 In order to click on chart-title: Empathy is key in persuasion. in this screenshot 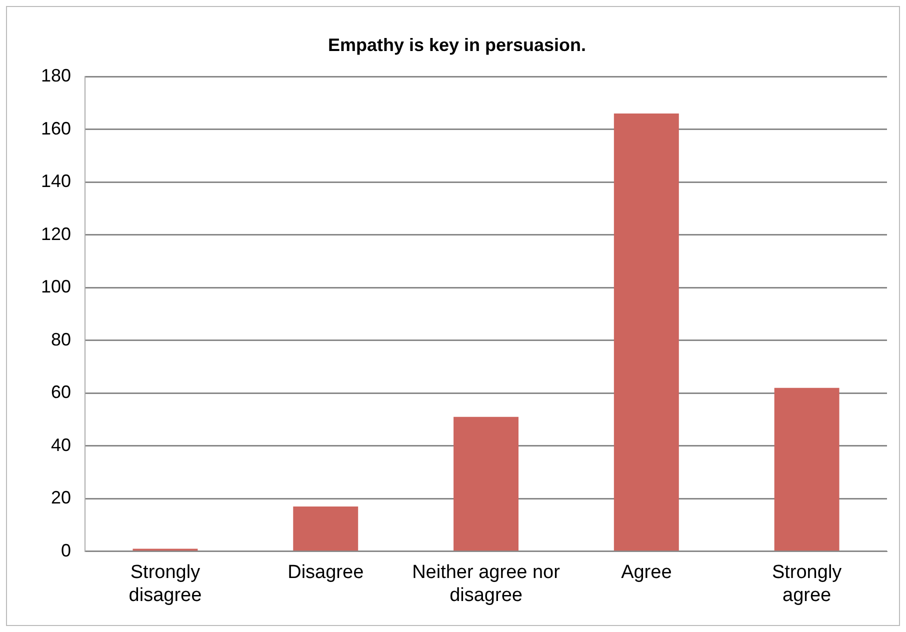, I will do `click(457, 44)`.